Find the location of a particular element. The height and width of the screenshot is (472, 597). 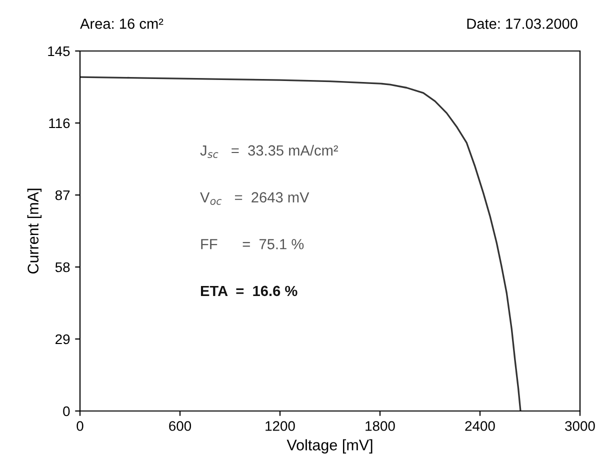

y-tick-label: 116 is located at coordinates (59, 123).